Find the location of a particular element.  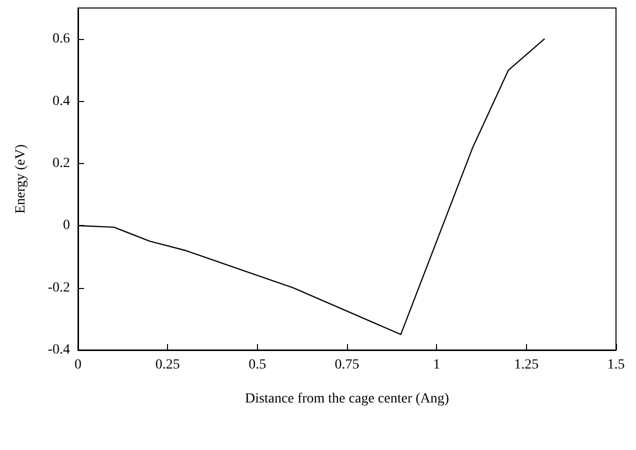

y-tick-label: -0.2 is located at coordinates (59, 288).